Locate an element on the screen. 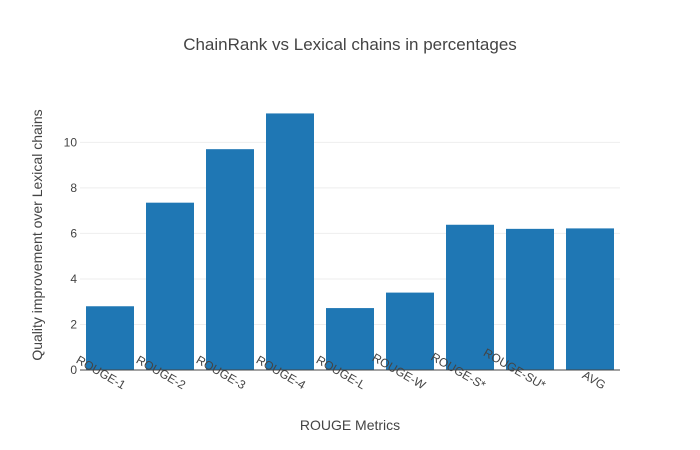  y-tick-label: 2 is located at coordinates (73, 324).